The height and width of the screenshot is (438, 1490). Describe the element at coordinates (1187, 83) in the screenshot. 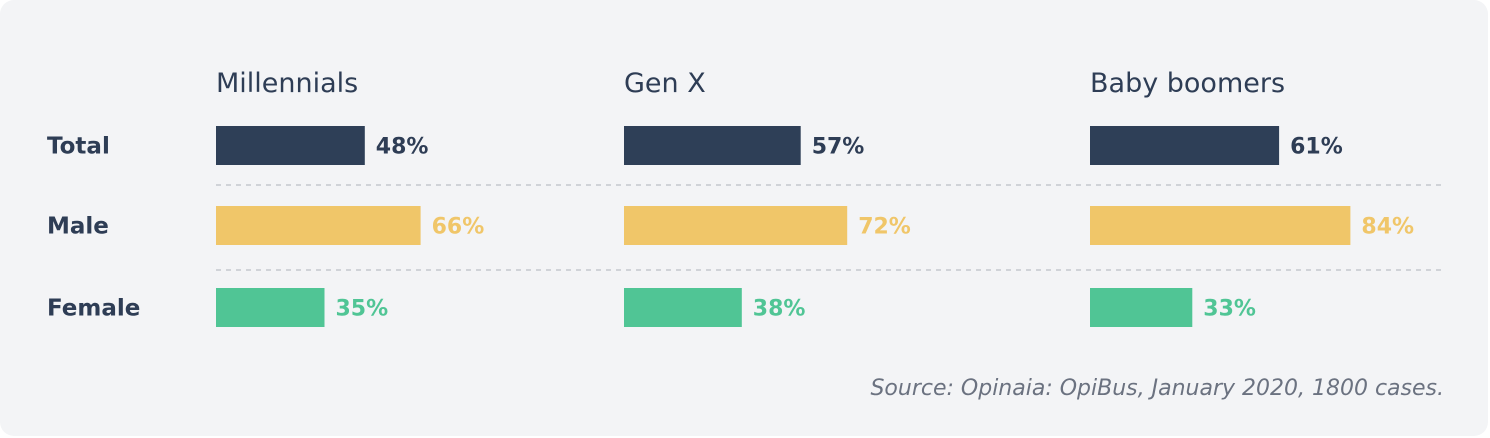

I see `column-title: Baby boomers` at that location.